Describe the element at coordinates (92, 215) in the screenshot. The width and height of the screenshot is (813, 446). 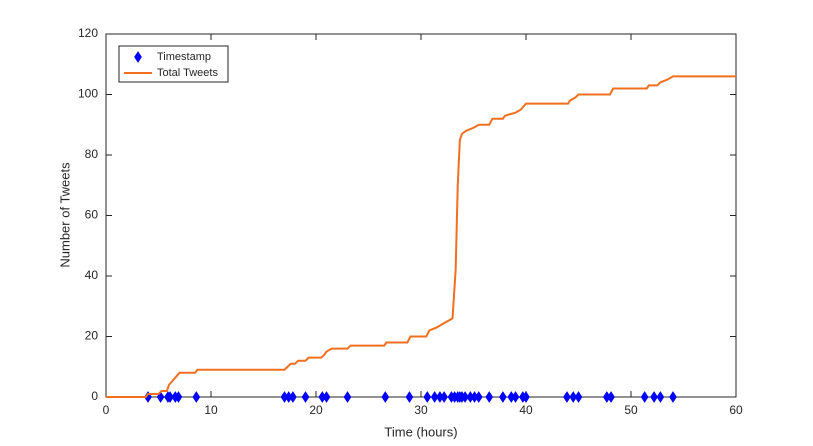
I see `y-tick-label: 60` at that location.